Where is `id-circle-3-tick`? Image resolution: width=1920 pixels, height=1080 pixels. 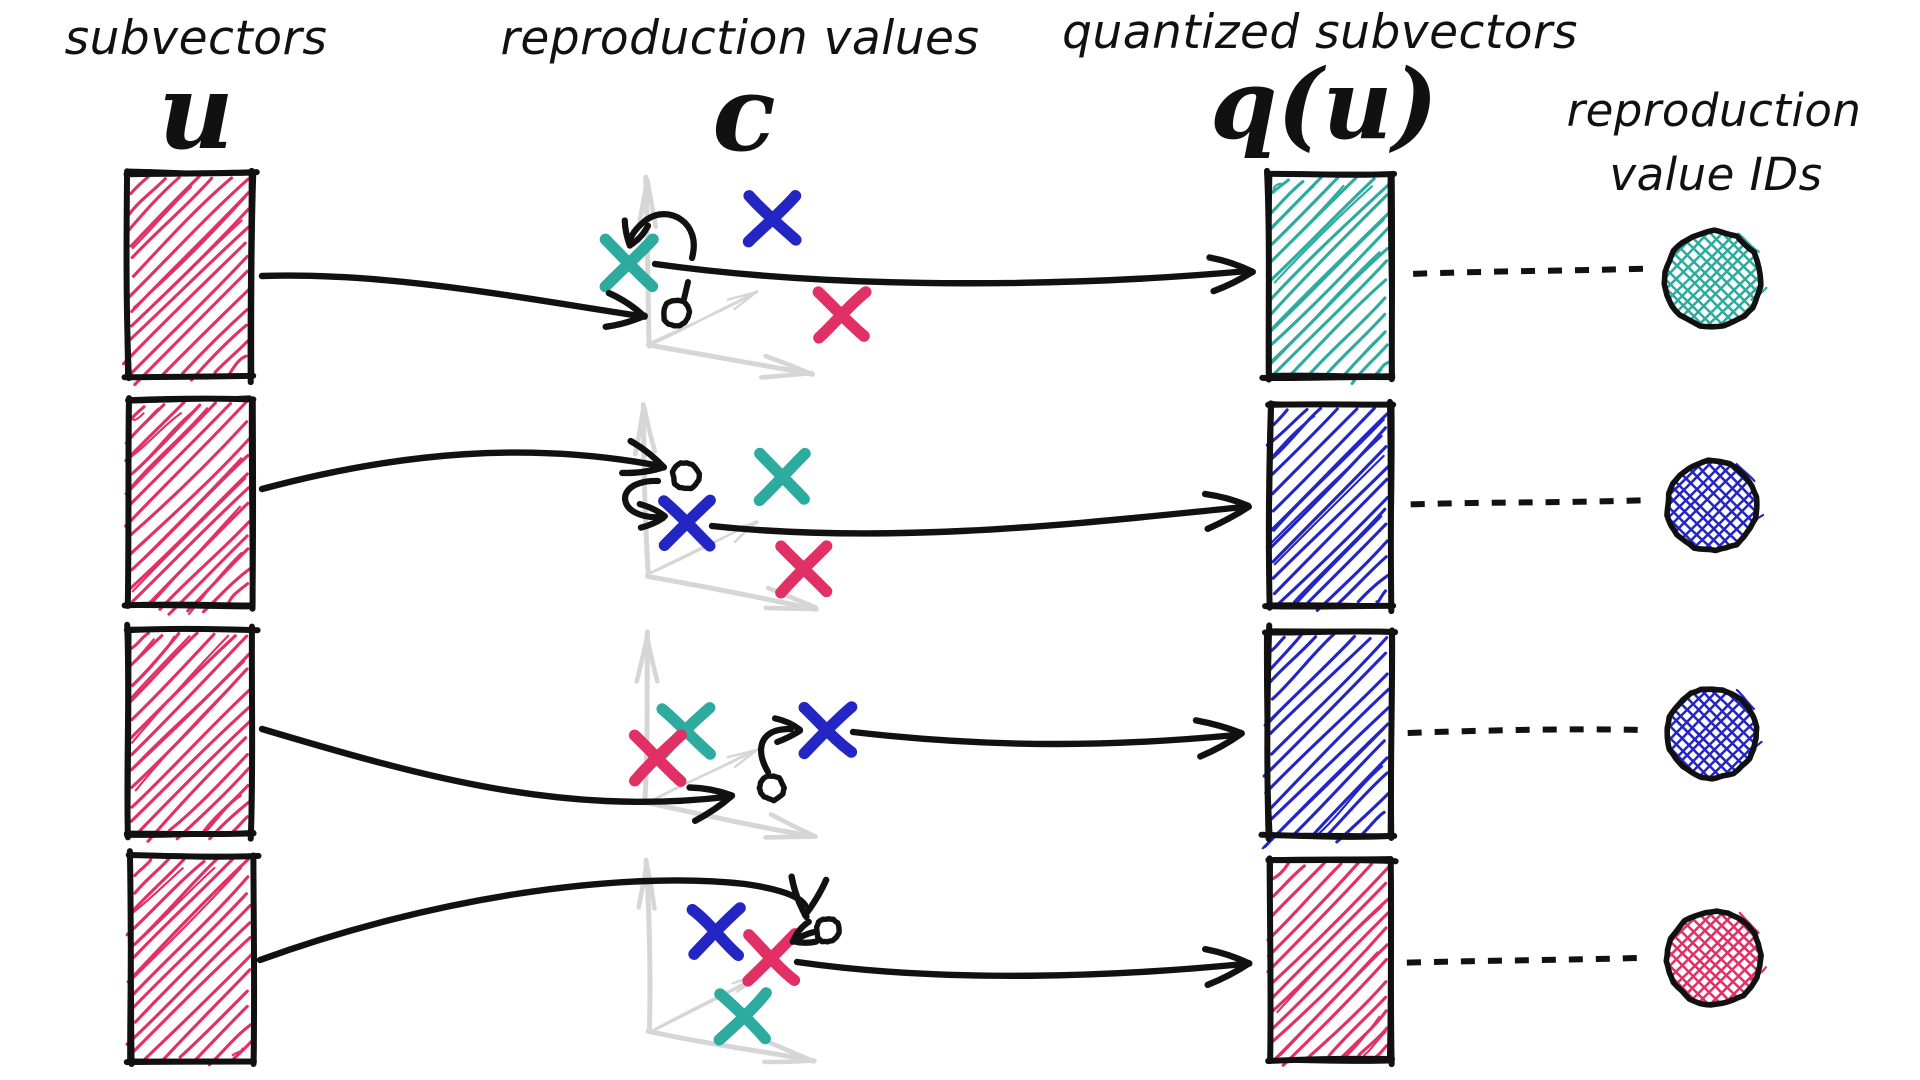
id-circle-3-tick is located at coordinates (1745, 699).